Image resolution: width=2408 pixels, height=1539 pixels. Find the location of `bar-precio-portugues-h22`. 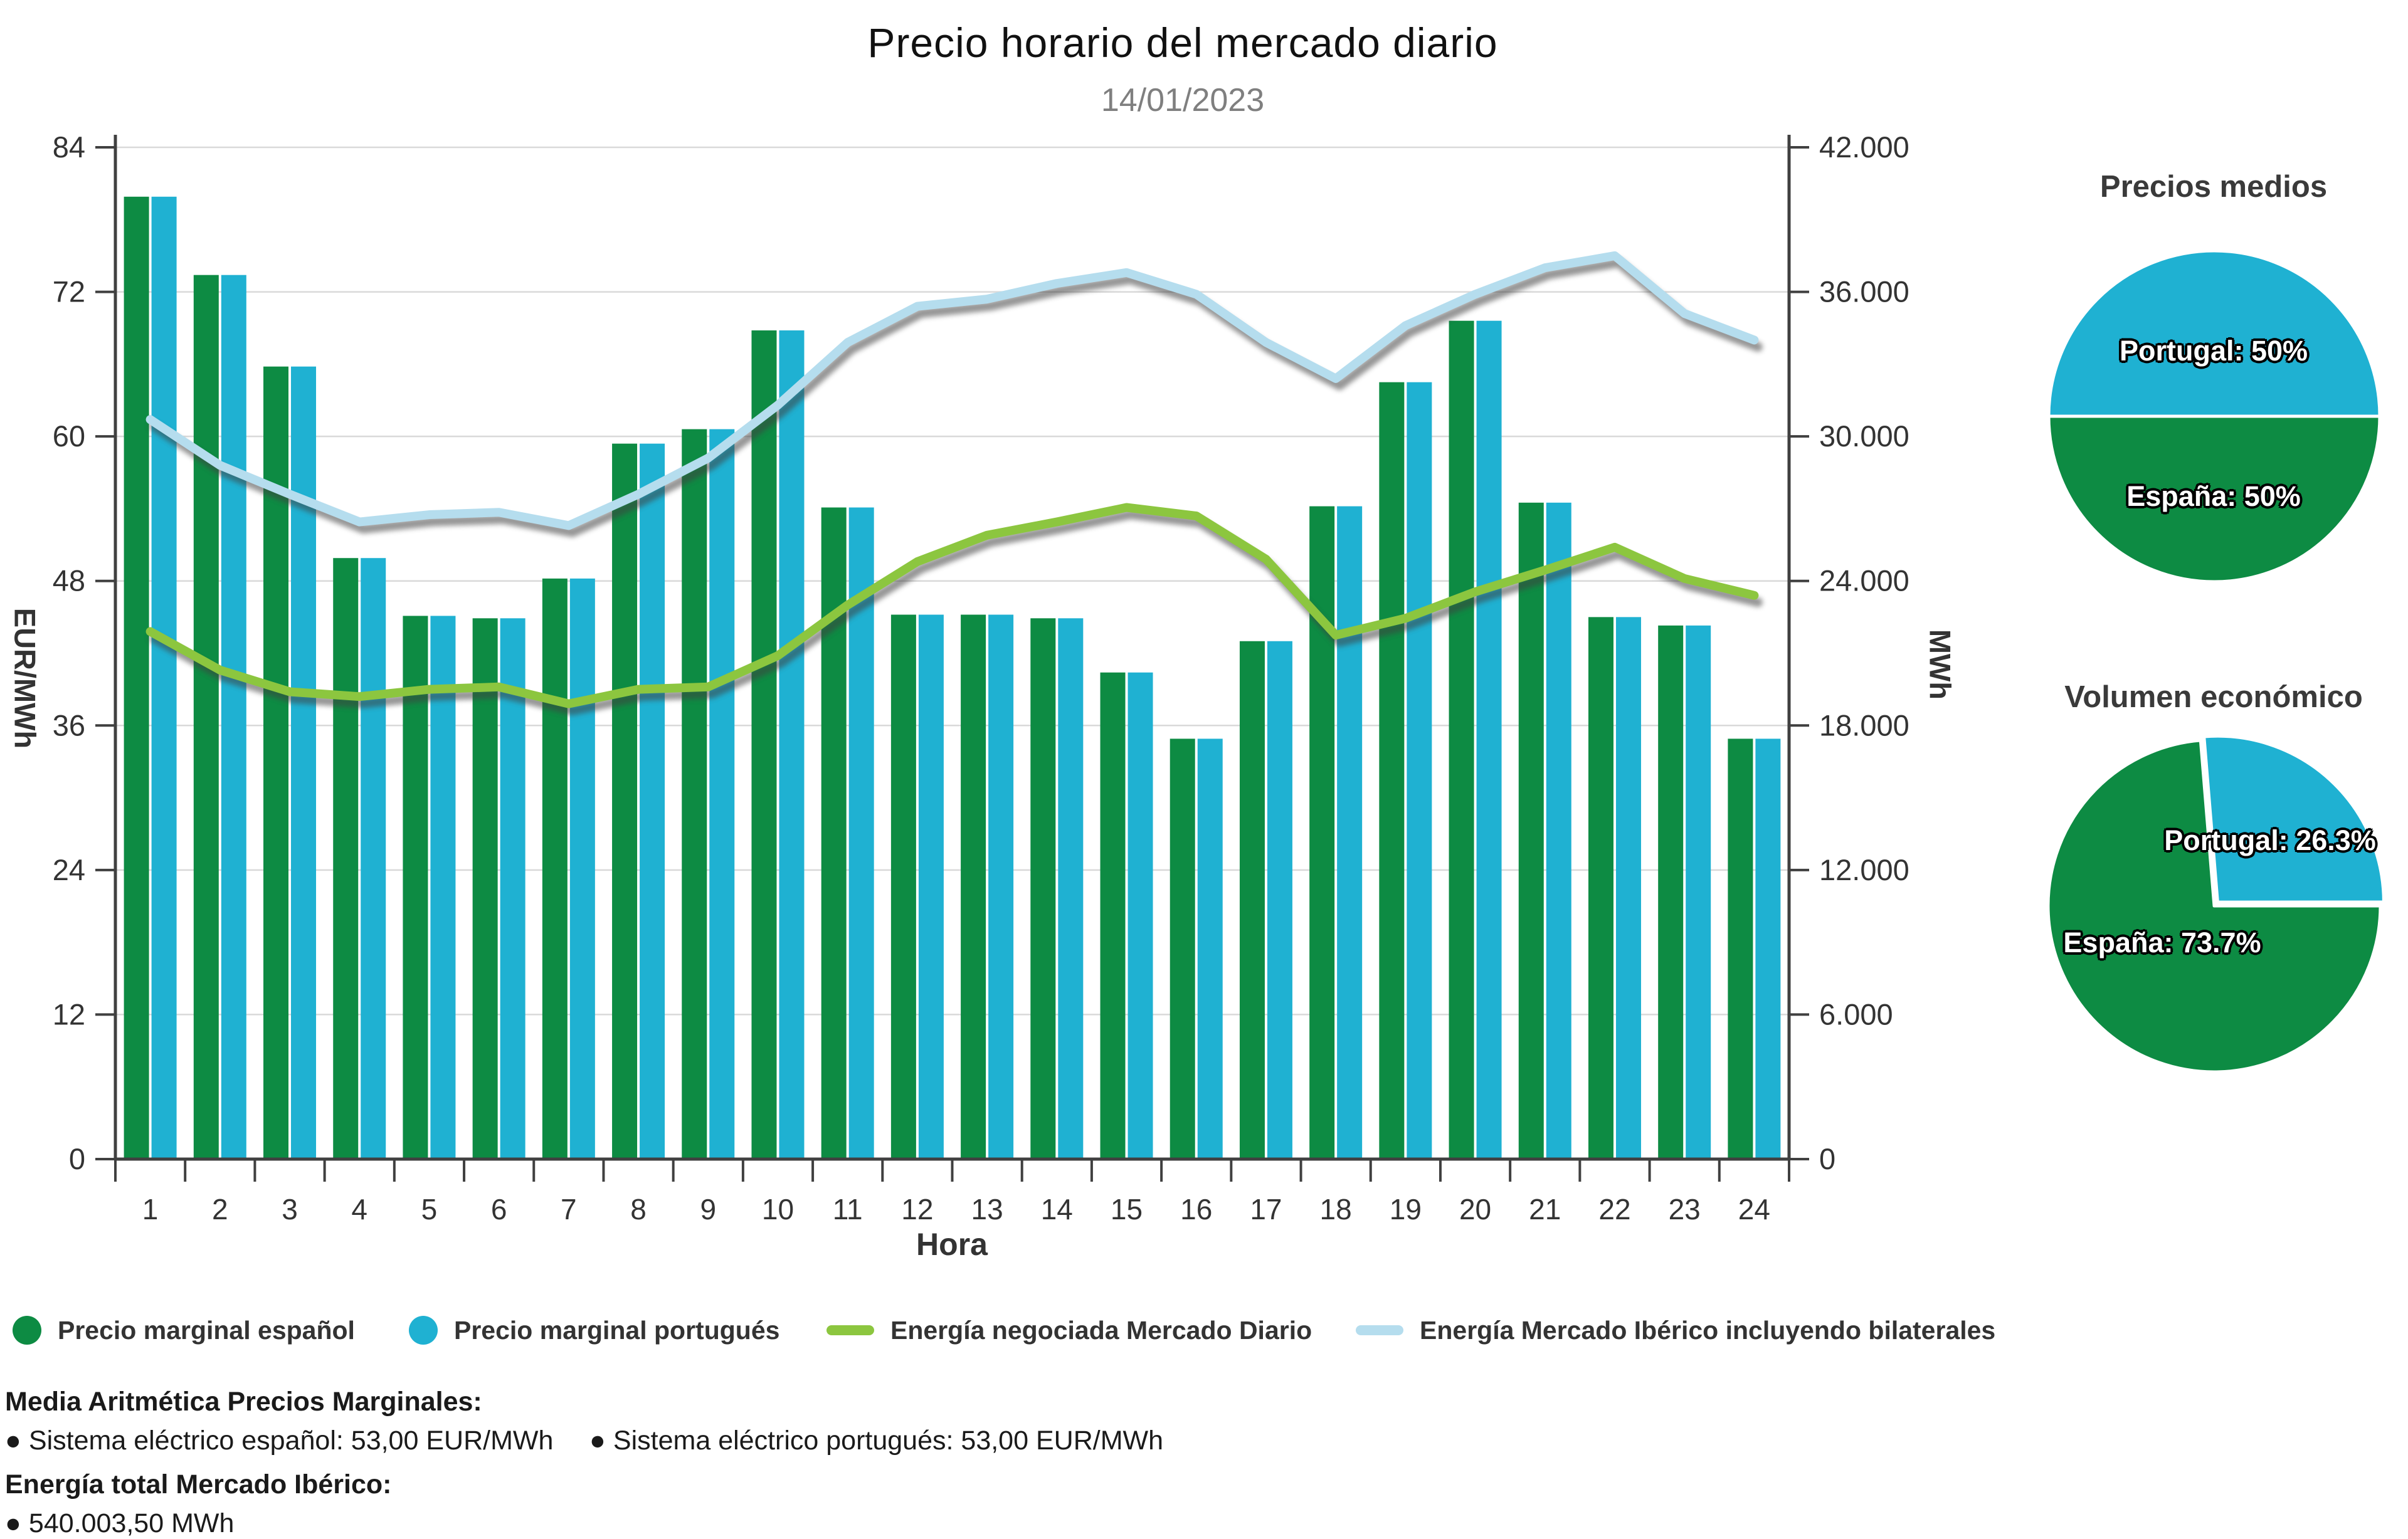

bar-precio-portugues-h22 is located at coordinates (1628, 888).